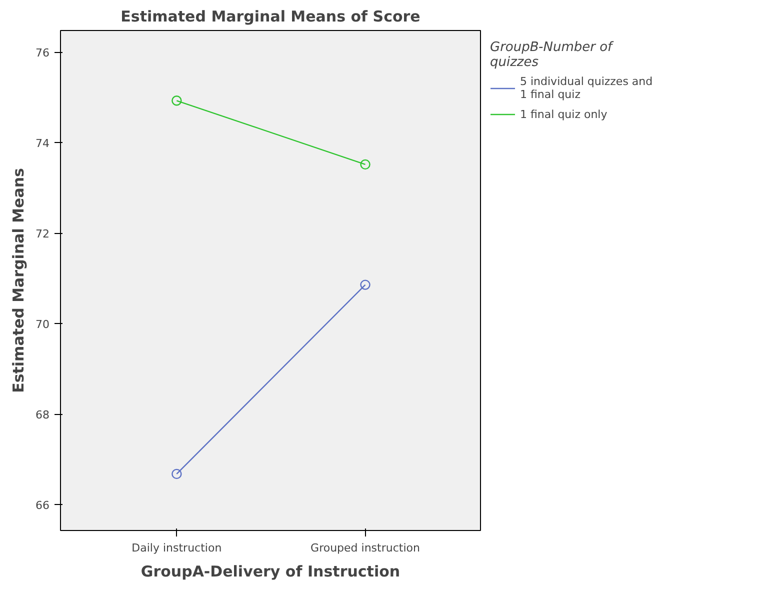 The width and height of the screenshot is (765, 607). Describe the element at coordinates (270, 571) in the screenshot. I see `x-axis-title: GroupA-Delivery of Instruction` at that location.